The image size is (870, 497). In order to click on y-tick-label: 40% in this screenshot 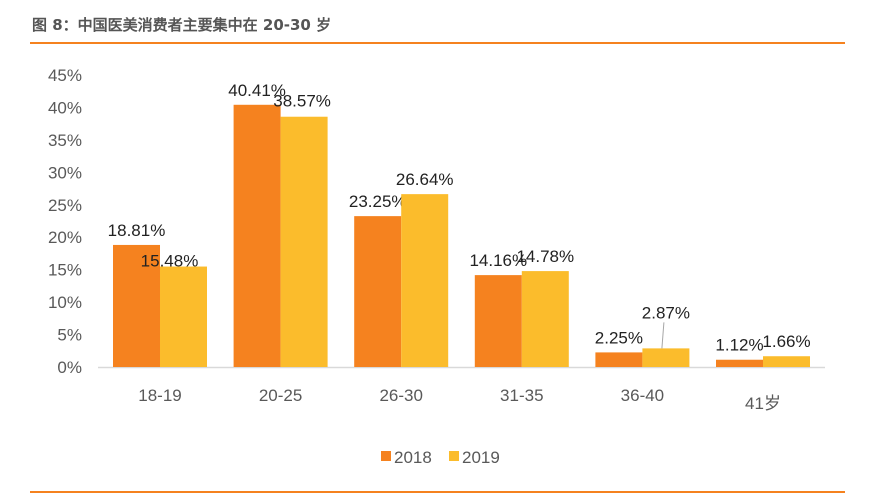, I will do `click(65, 107)`.